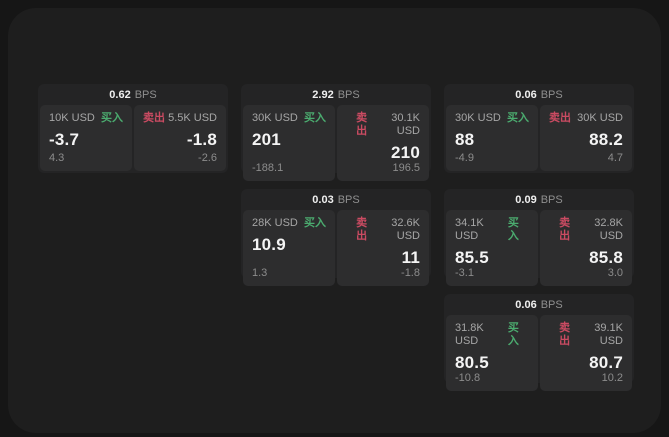 The height and width of the screenshot is (437, 669). Describe the element at coordinates (586, 353) in the screenshot. I see `sell-panel: 卖出 39.1K USD 80.7 10.2` at that location.